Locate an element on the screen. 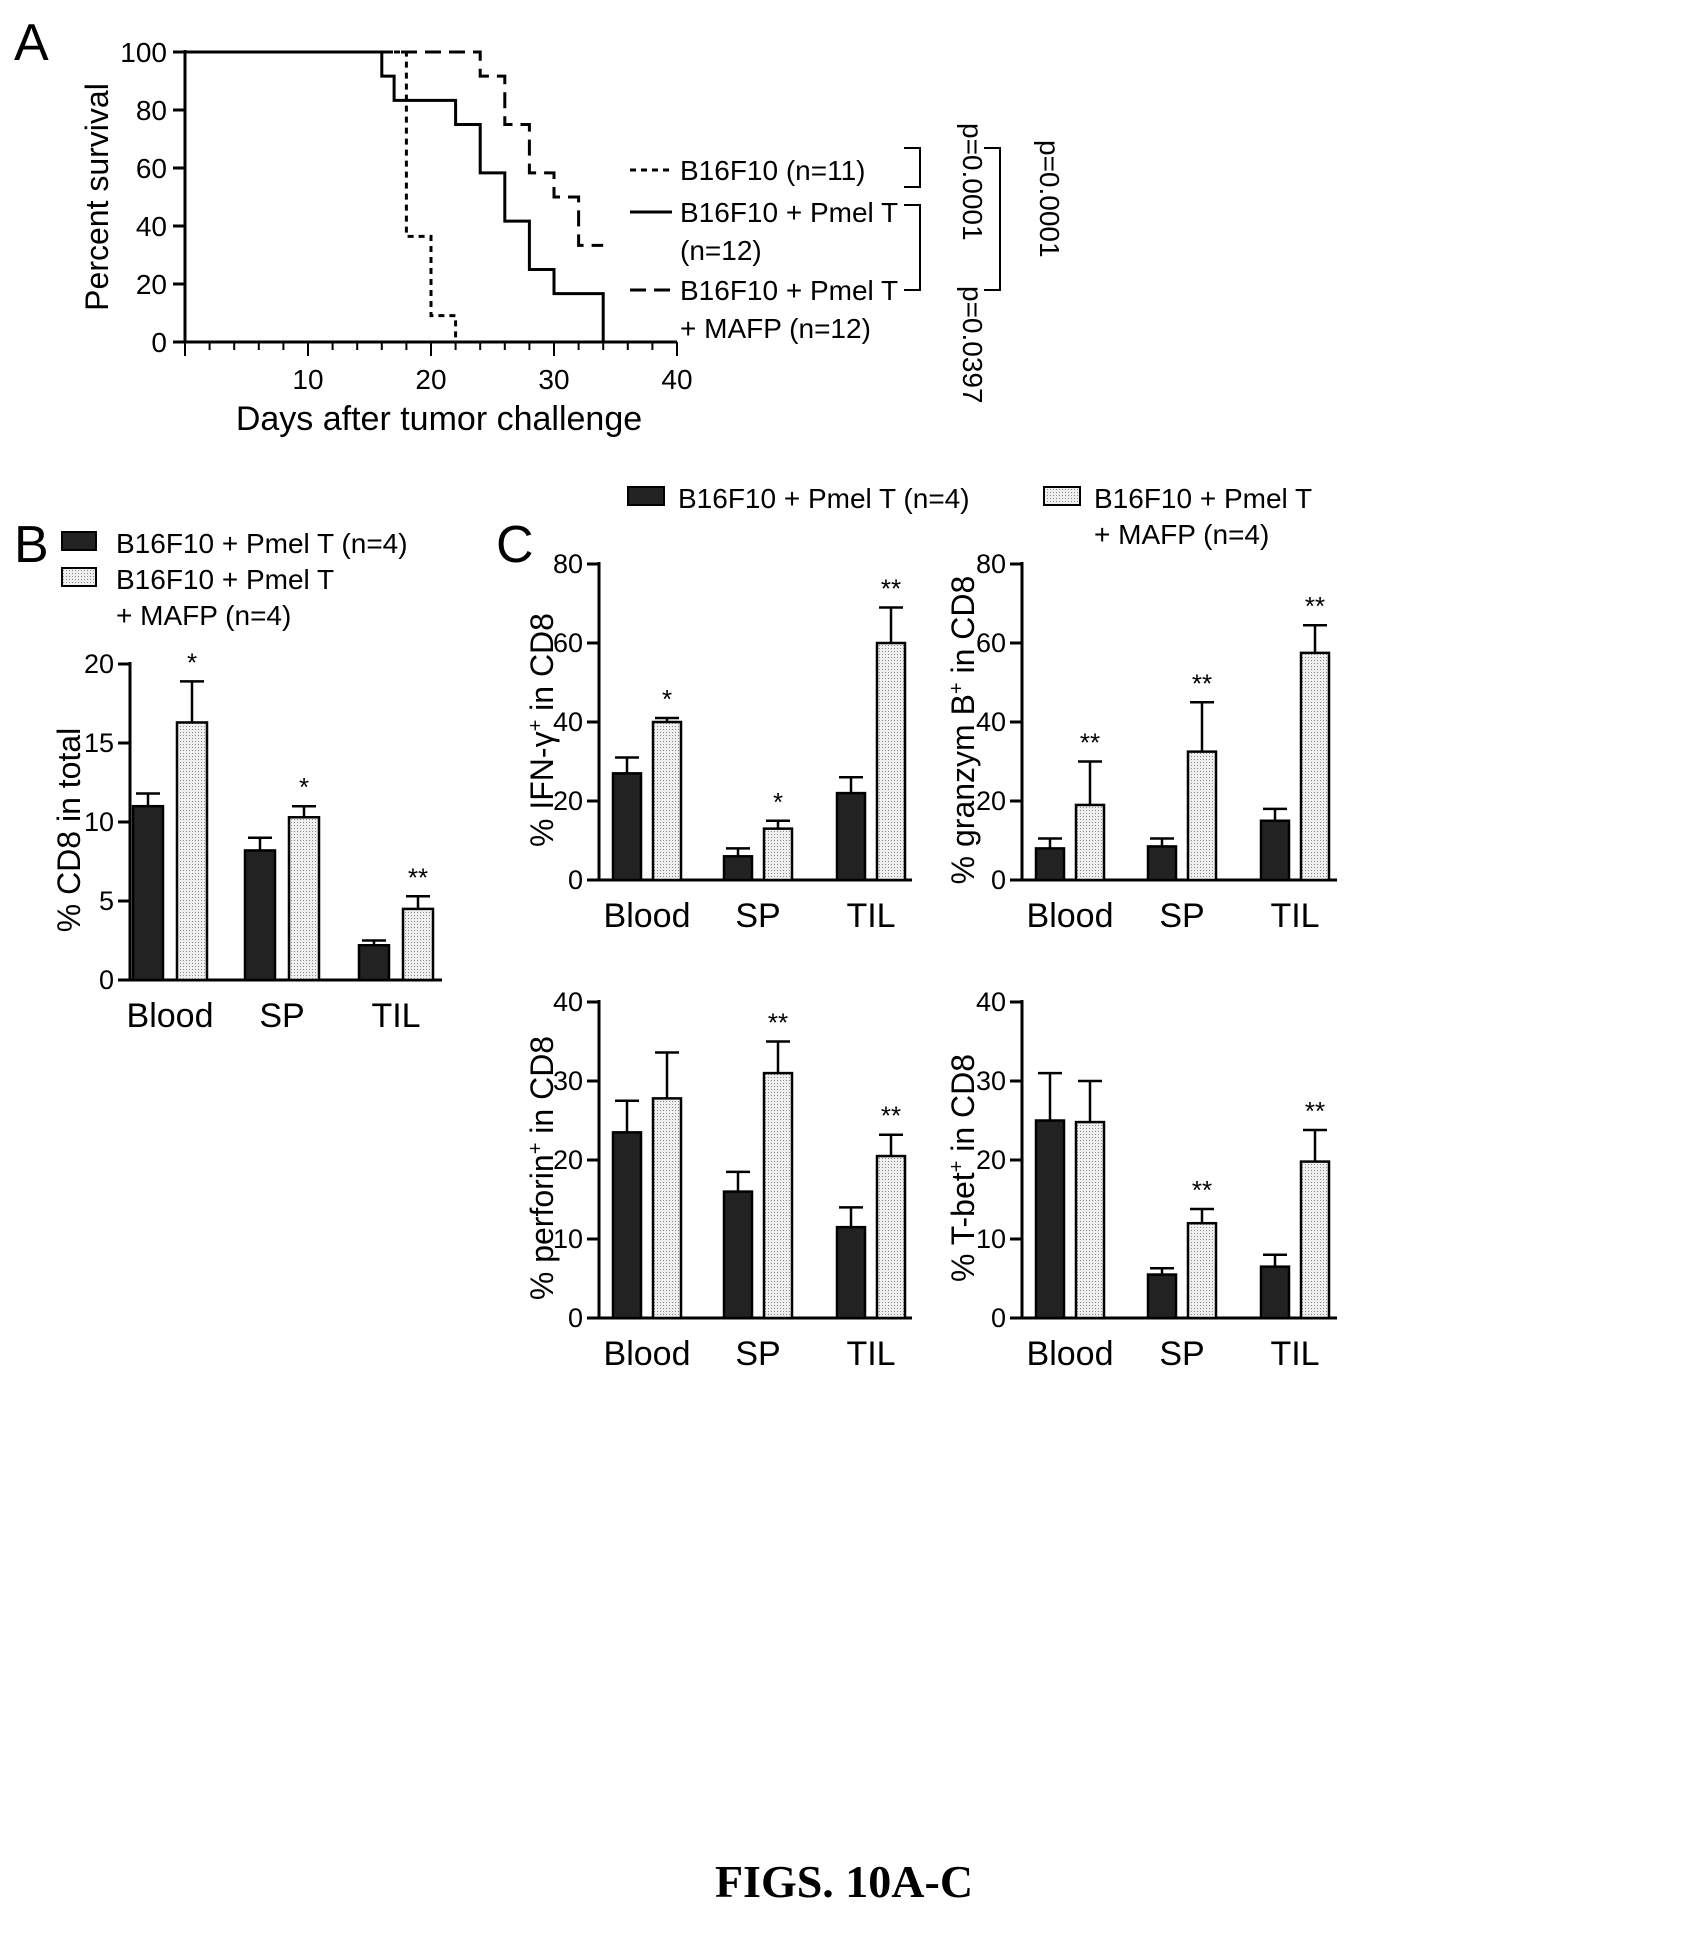 This screenshot has width=1688, height=1950. x-tick-label: 10 is located at coordinates (307, 379).